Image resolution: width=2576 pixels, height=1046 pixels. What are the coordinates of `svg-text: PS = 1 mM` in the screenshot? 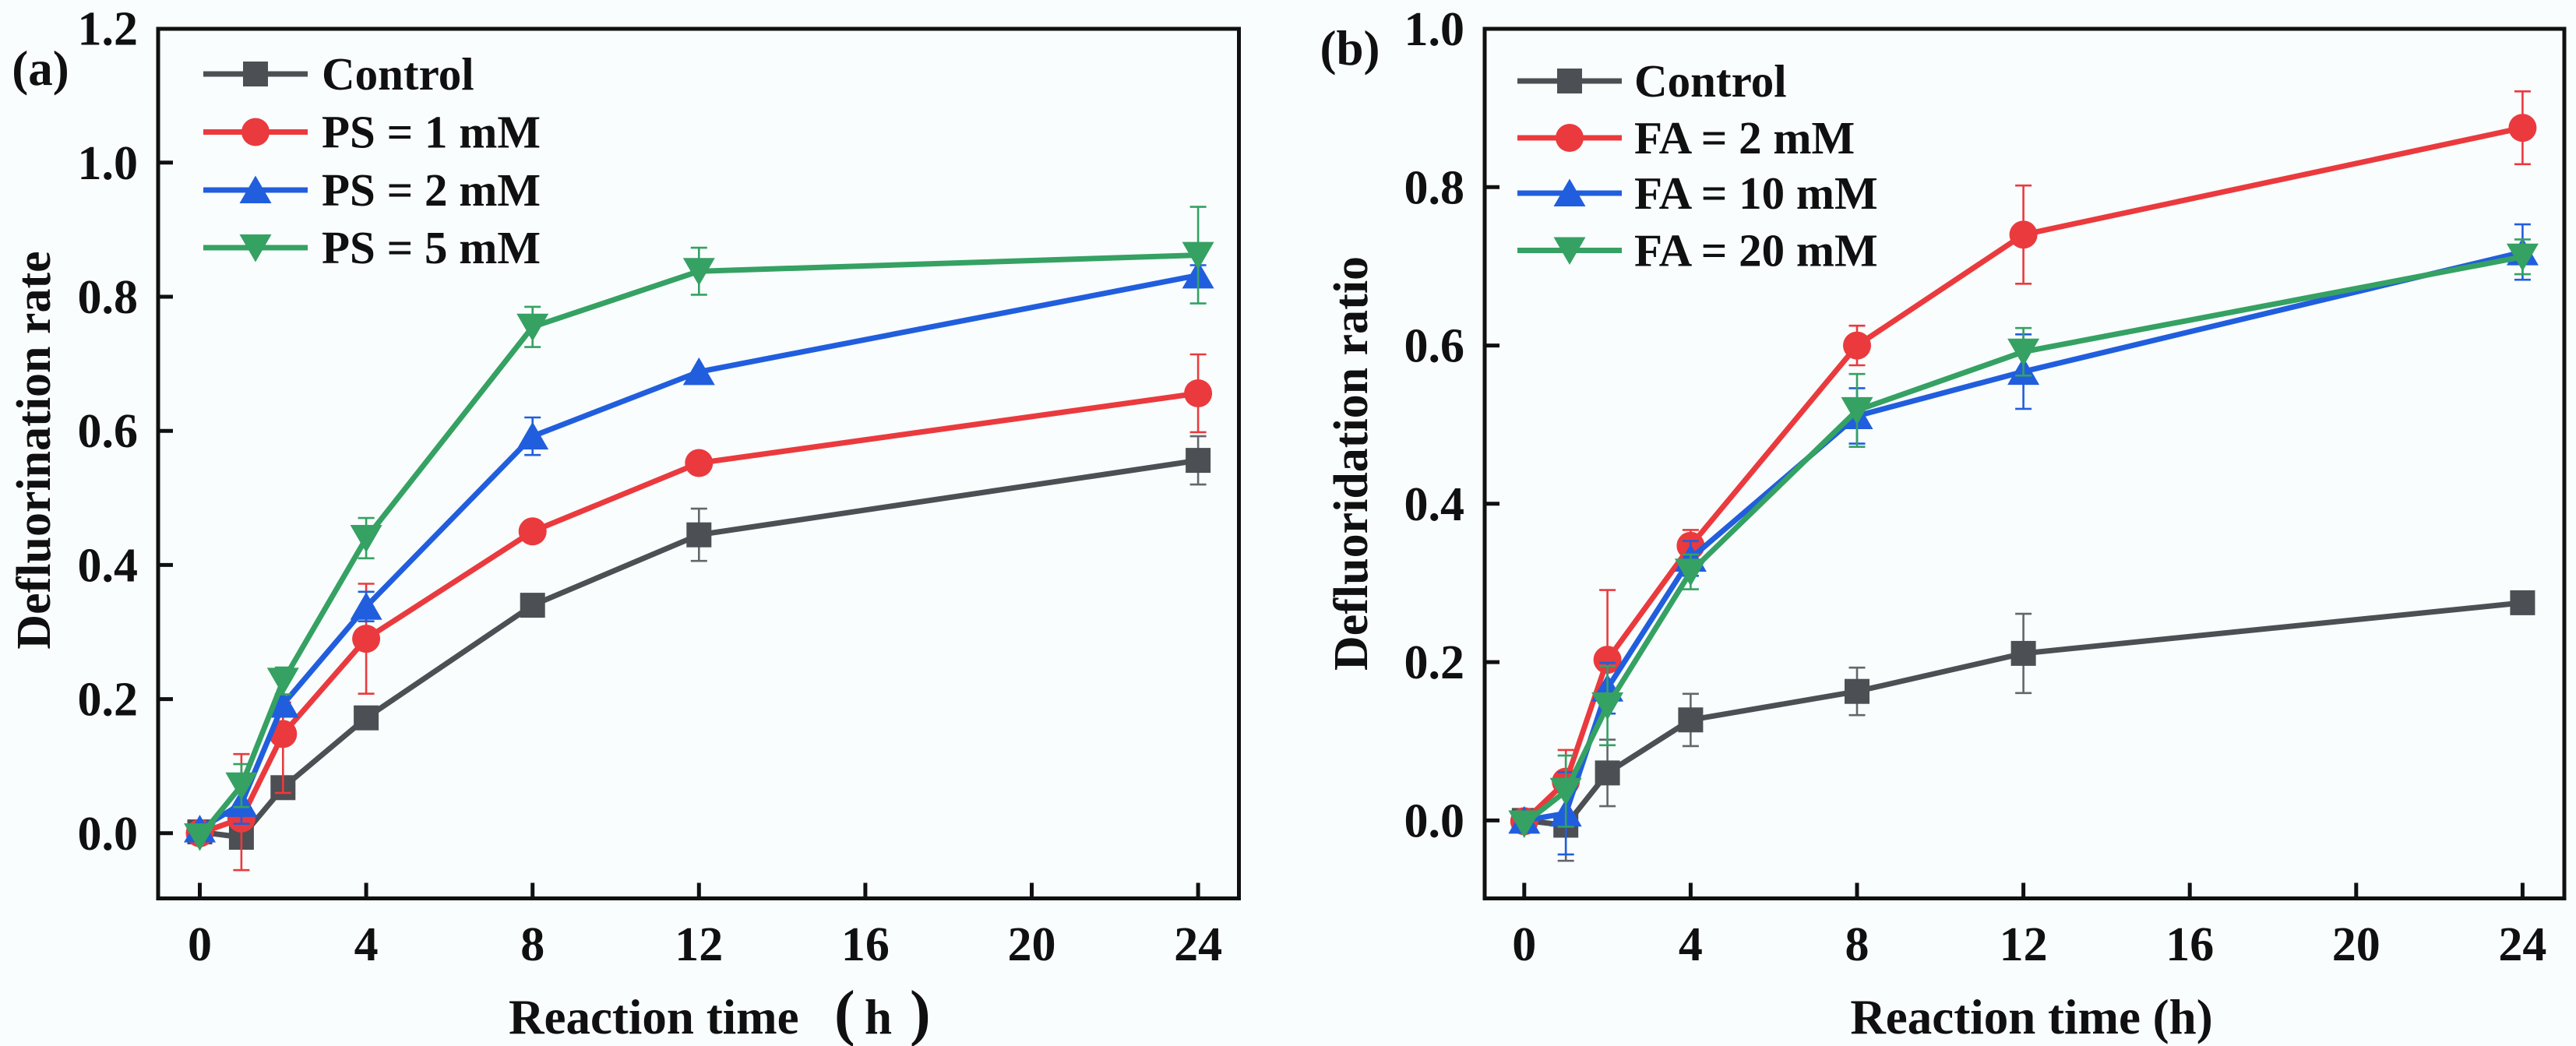 It's located at (431, 132).